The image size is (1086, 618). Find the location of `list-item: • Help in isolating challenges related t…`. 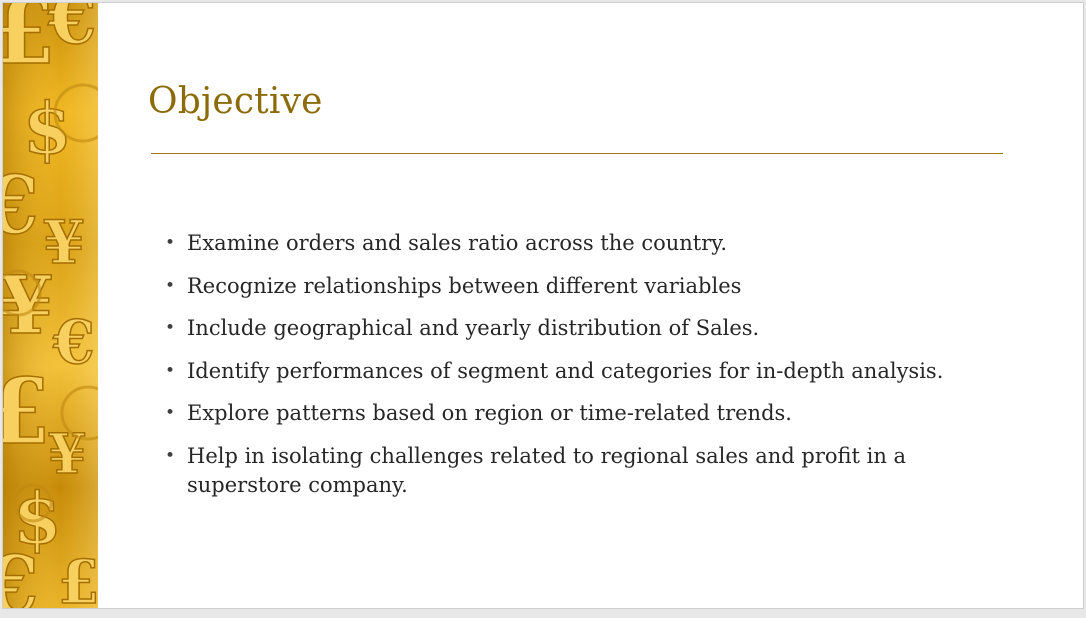

list-item: • Help in isolating challenges related t… is located at coordinates (595, 471).